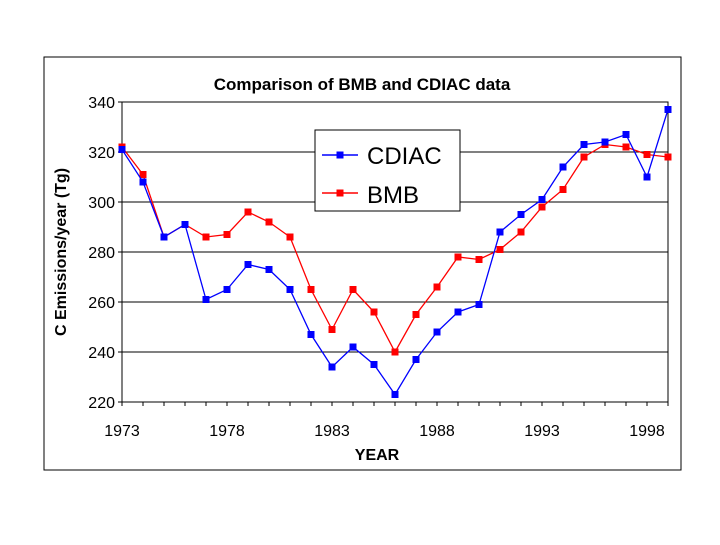 This screenshot has width=720, height=545. Describe the element at coordinates (437, 431) in the screenshot. I see `x-tick-label: 1988` at that location.